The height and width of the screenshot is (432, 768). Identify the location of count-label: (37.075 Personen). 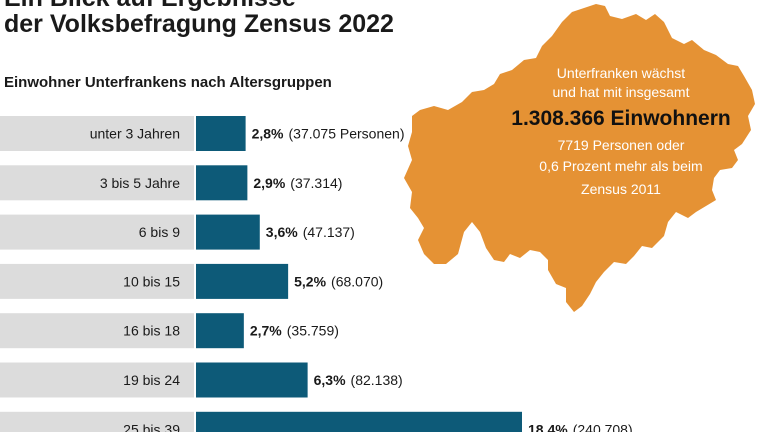
(347, 134).